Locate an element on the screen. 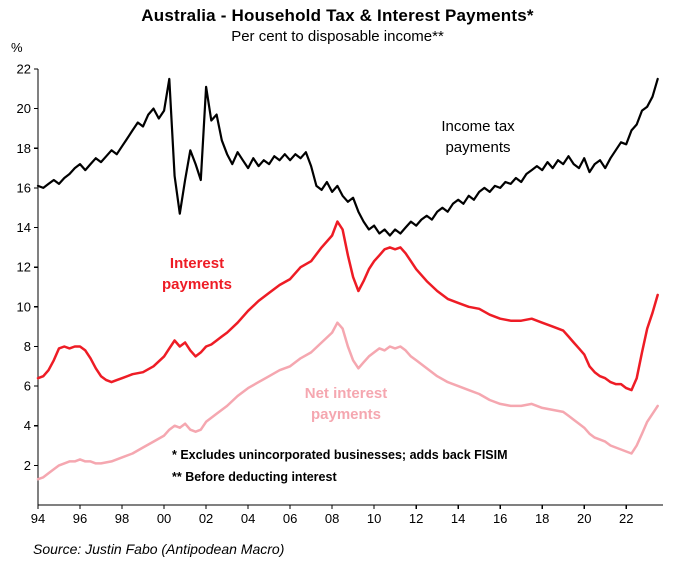 The width and height of the screenshot is (675, 571). x-tick-label: 06 is located at coordinates (290, 518).